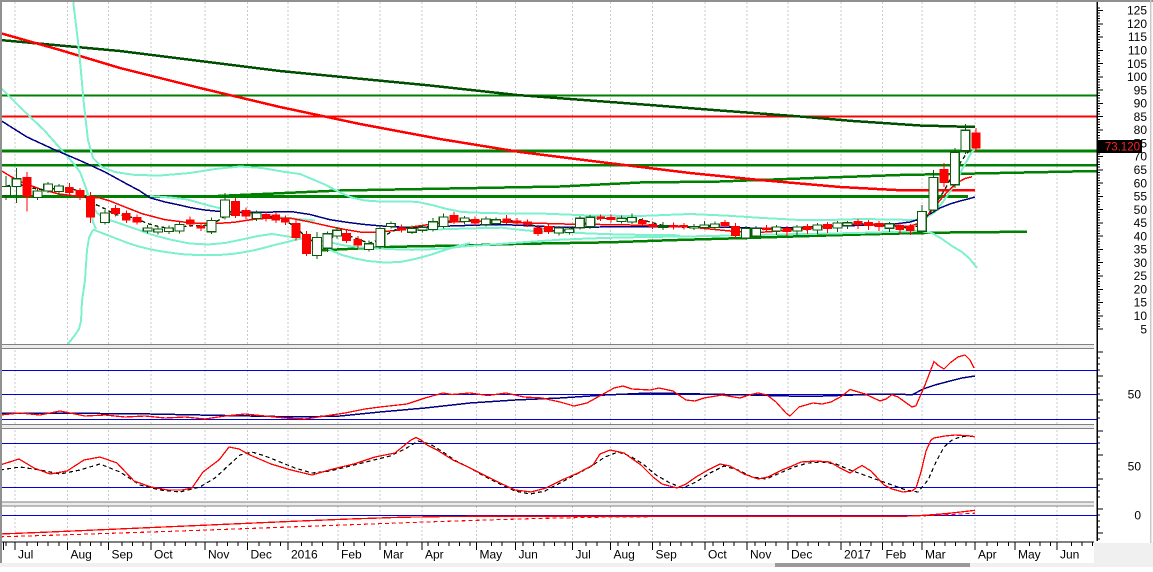  What do you see at coordinates (1137, 51) in the screenshot?
I see `svg-text: 110` at bounding box center [1137, 51].